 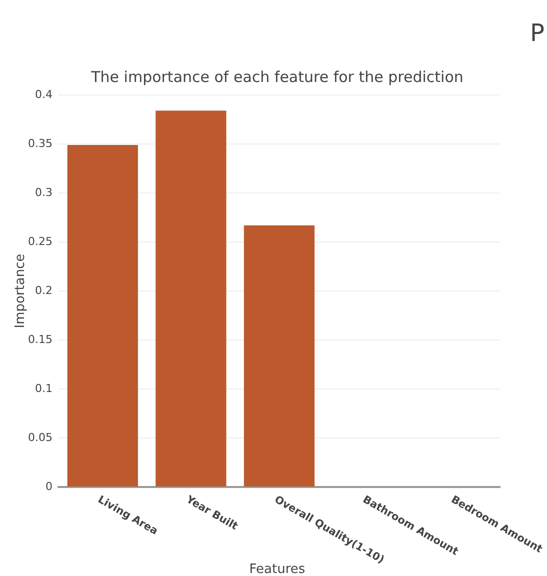 What do you see at coordinates (48, 486) in the screenshot?
I see `y-tick-label: 0` at bounding box center [48, 486].